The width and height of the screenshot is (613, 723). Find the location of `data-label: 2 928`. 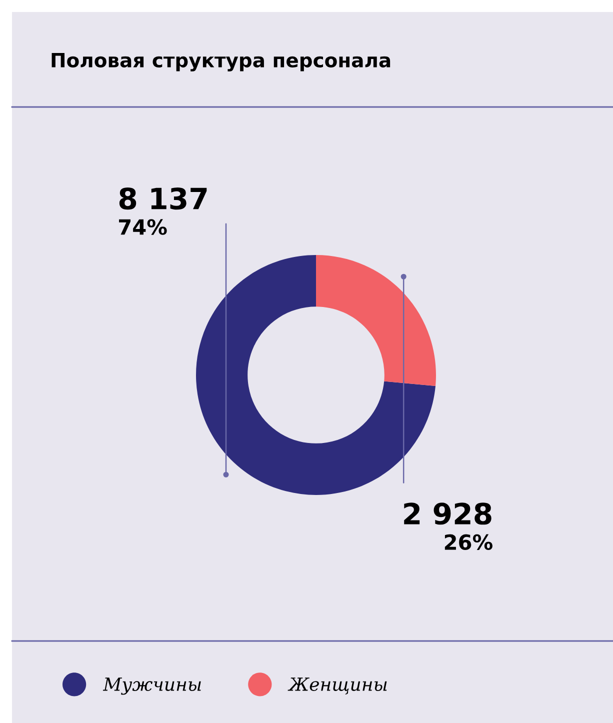

data-label: 2 928 is located at coordinates (448, 513).